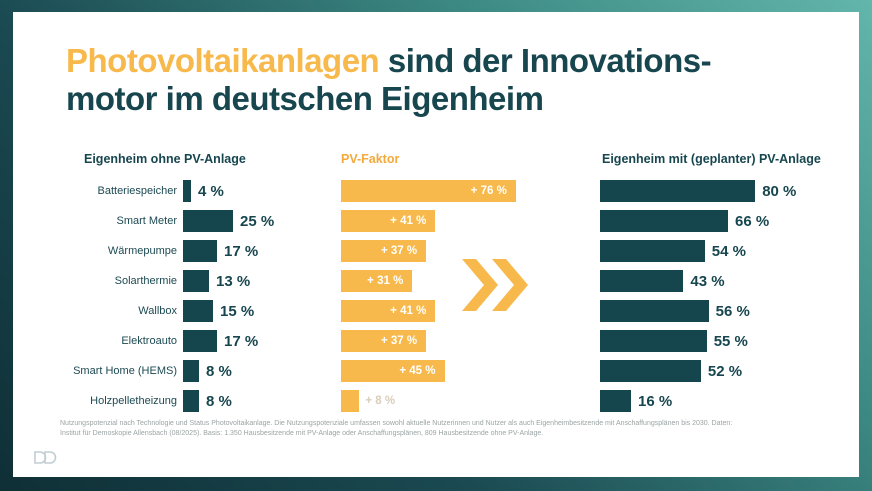 This screenshot has width=872, height=491. Describe the element at coordinates (655, 401) in the screenshot. I see `bar-right-value: 16 %` at that location.